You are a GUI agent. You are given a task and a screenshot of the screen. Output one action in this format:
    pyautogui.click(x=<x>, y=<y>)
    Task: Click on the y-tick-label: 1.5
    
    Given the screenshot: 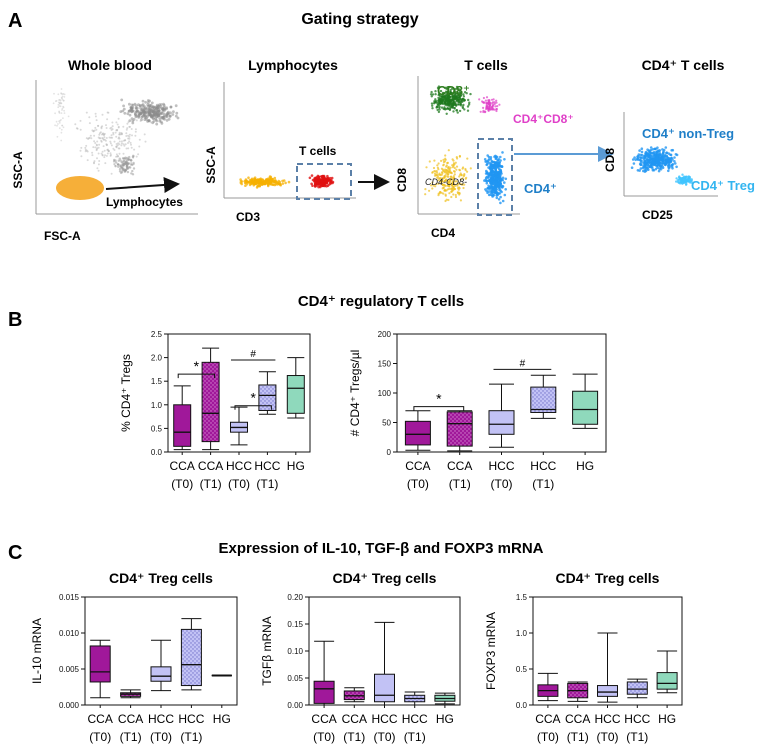 What is the action you would take?
    pyautogui.click(x=157, y=381)
    